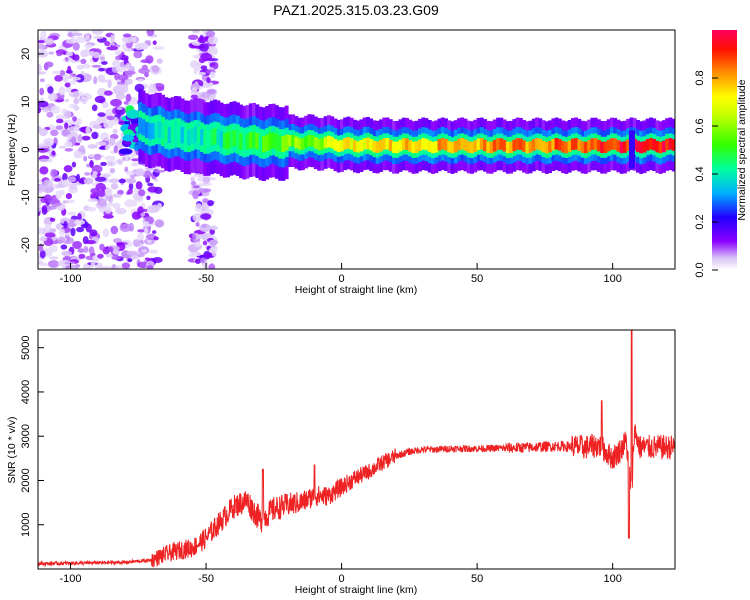 This screenshot has height=600, width=750. What do you see at coordinates (71, 279) in the screenshot?
I see `spectrogram-xtick-label: -100` at bounding box center [71, 279].